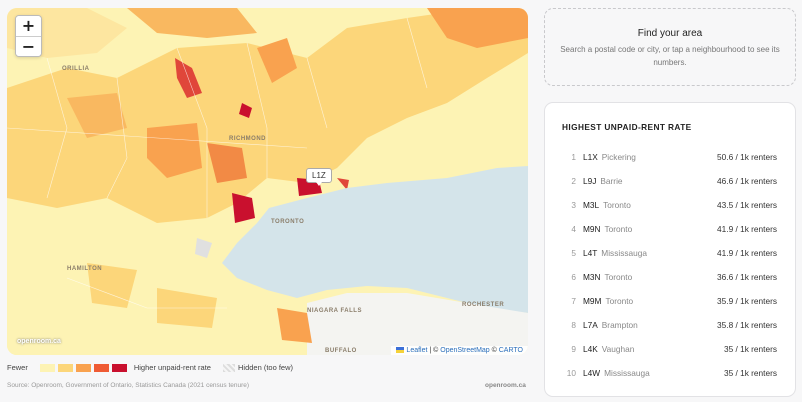  What do you see at coordinates (747, 277) in the screenshot?
I see `rate-value: 36.6 / 1k renters` at bounding box center [747, 277].